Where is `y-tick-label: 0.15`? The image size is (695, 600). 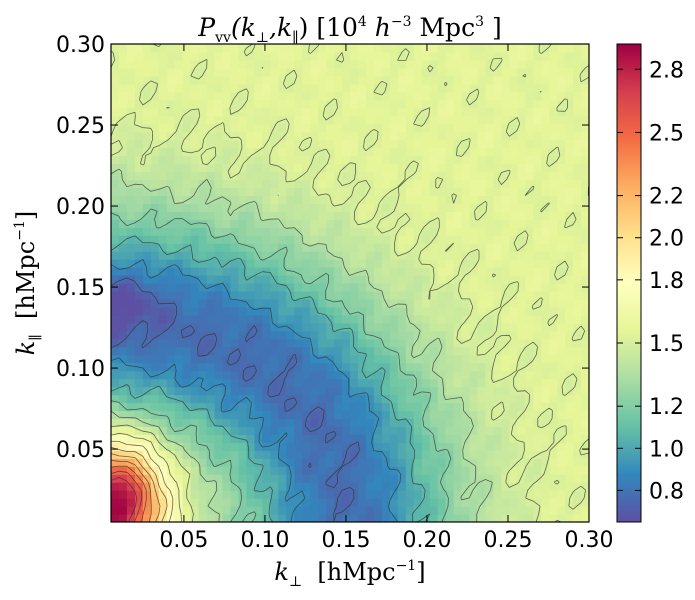 y-tick-label: 0.15 is located at coordinates (80, 288).